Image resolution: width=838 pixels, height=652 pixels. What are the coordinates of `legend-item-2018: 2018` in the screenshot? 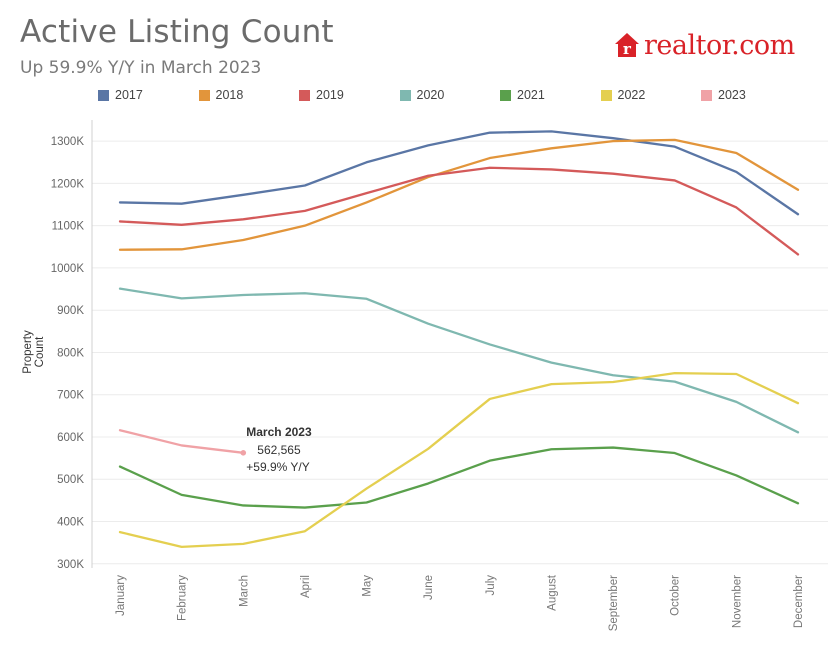 It's located at (221, 95).